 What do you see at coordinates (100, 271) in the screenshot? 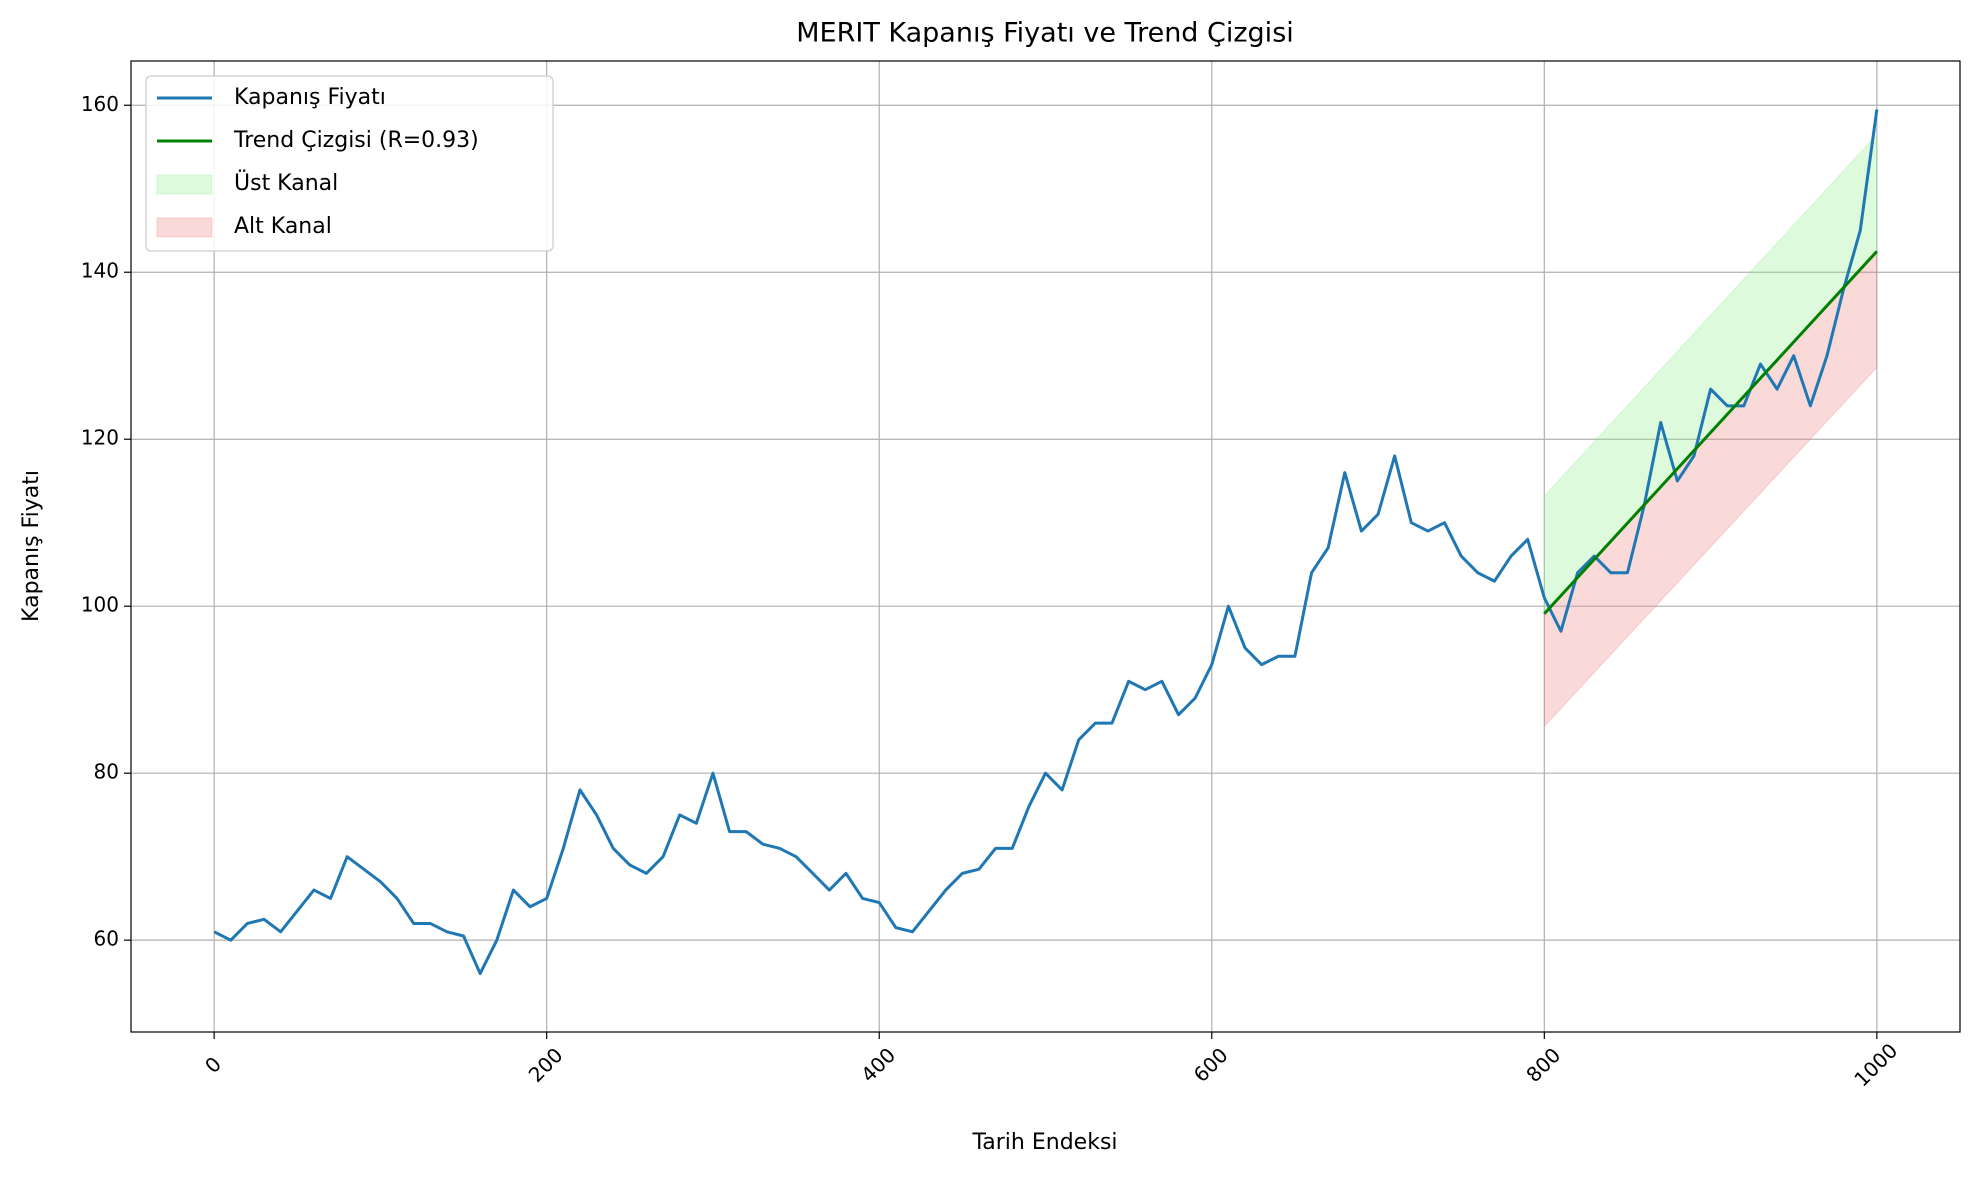
I see `y-tick-label: 140` at bounding box center [100, 271].